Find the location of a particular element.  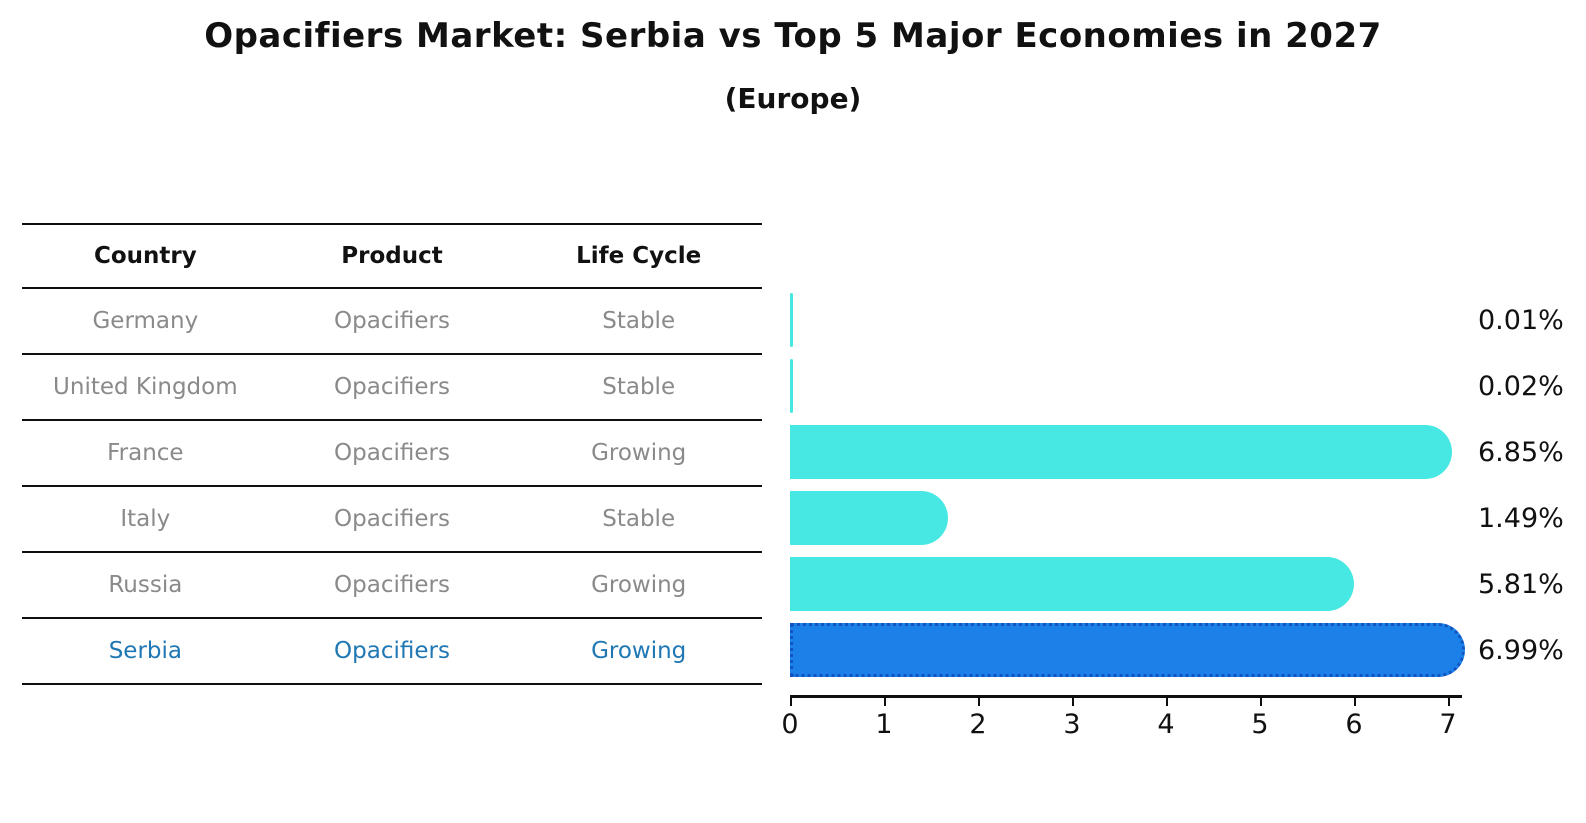

bar-value-label: 6.99% is located at coordinates (1521, 650).